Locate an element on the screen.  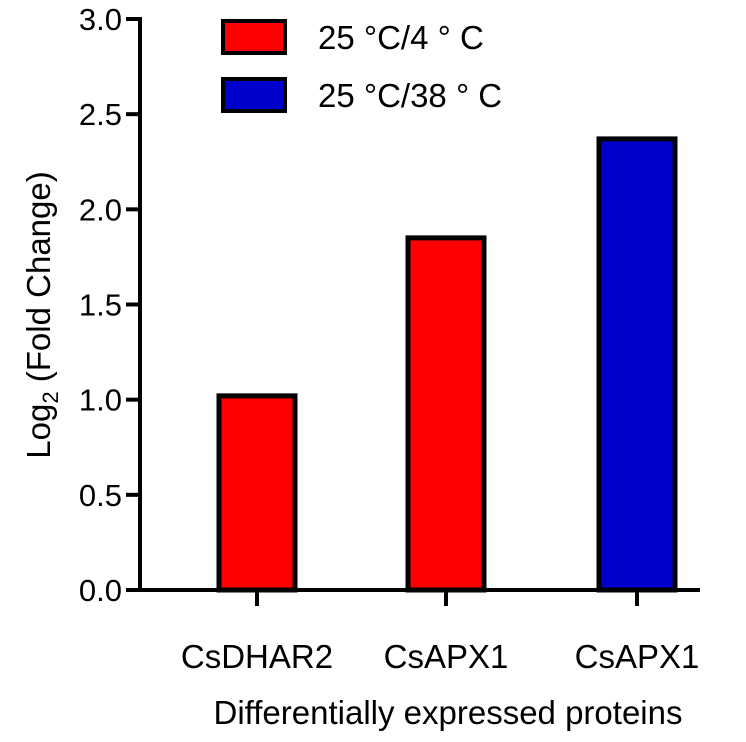
y-tick-label: 3.0 is located at coordinates (100, 19).